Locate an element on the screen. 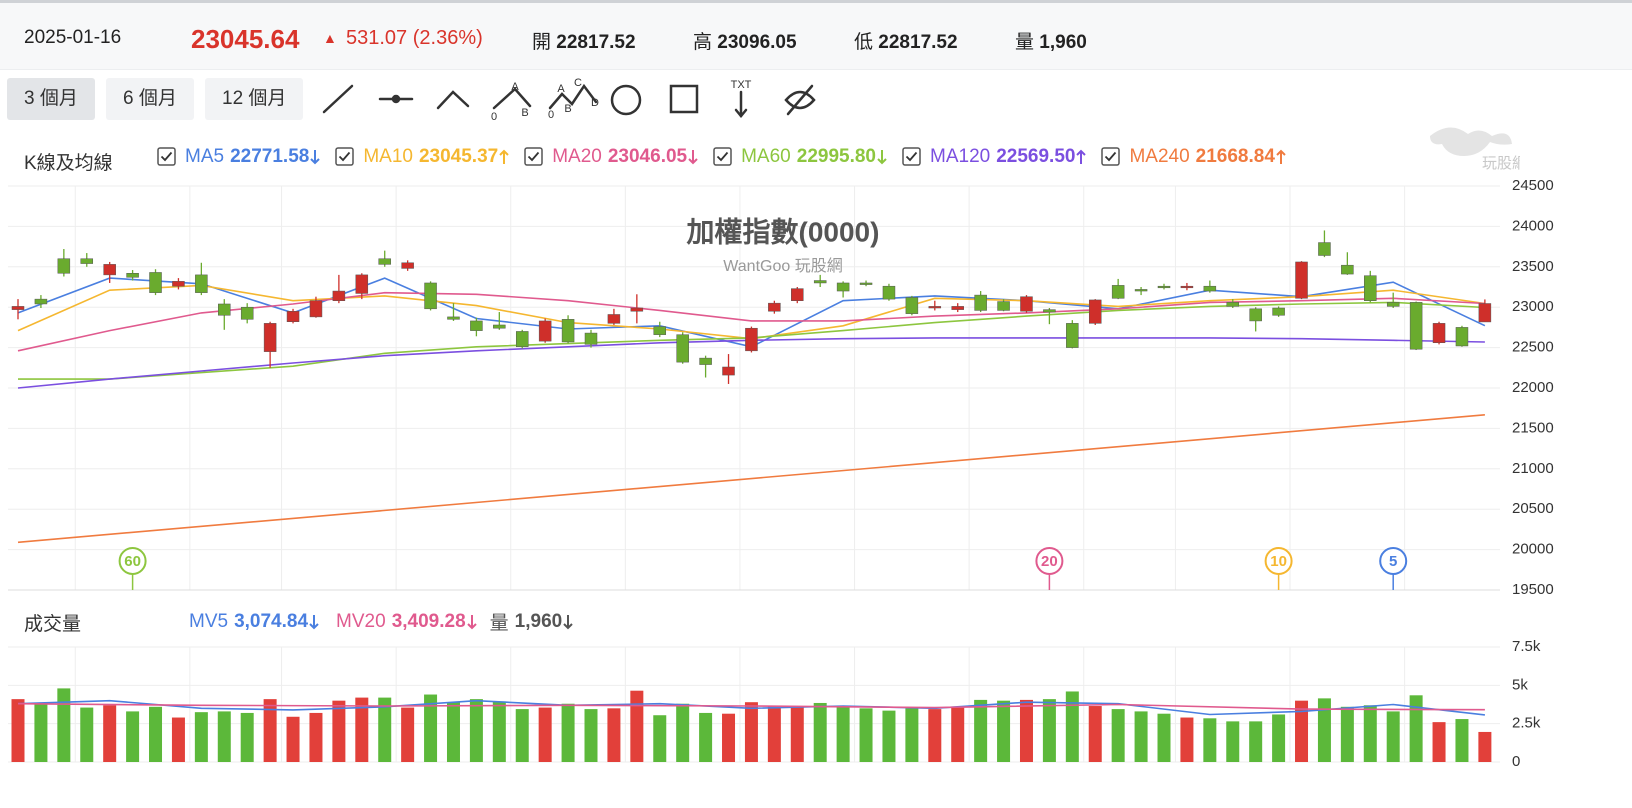 Image resolution: width=1632 pixels, height=808 pixels. marker-label: 10 is located at coordinates (1278, 561).